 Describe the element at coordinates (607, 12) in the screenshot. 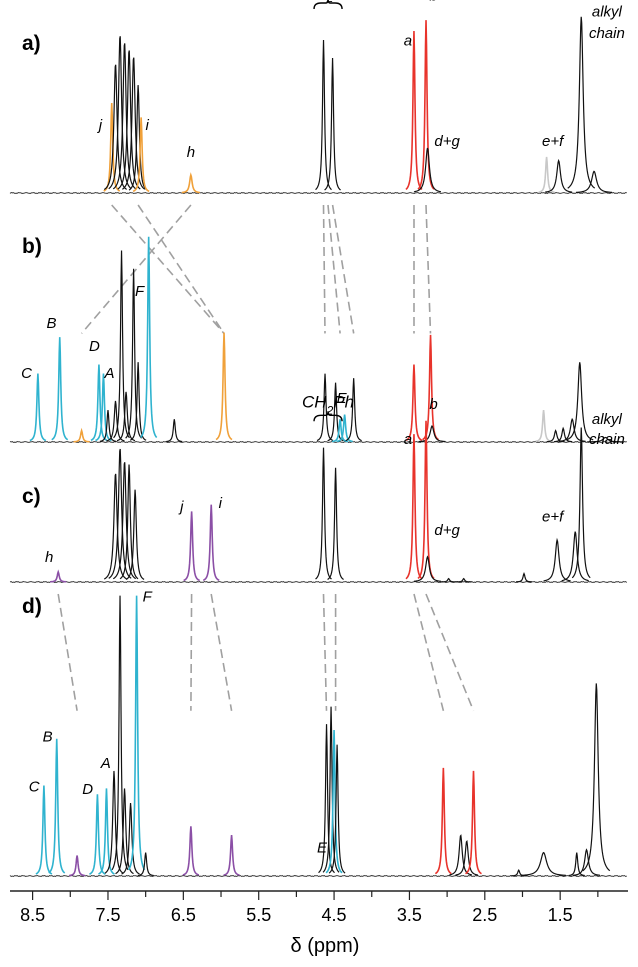

I see `peak-label: alkyl` at that location.